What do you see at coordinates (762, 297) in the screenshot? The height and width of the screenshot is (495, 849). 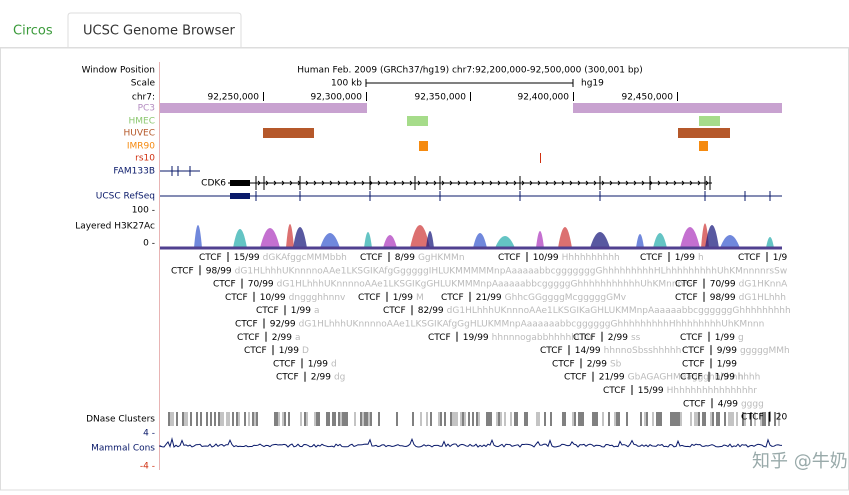 I see `ctcf-motif: dG1HLhhh` at bounding box center [762, 297].